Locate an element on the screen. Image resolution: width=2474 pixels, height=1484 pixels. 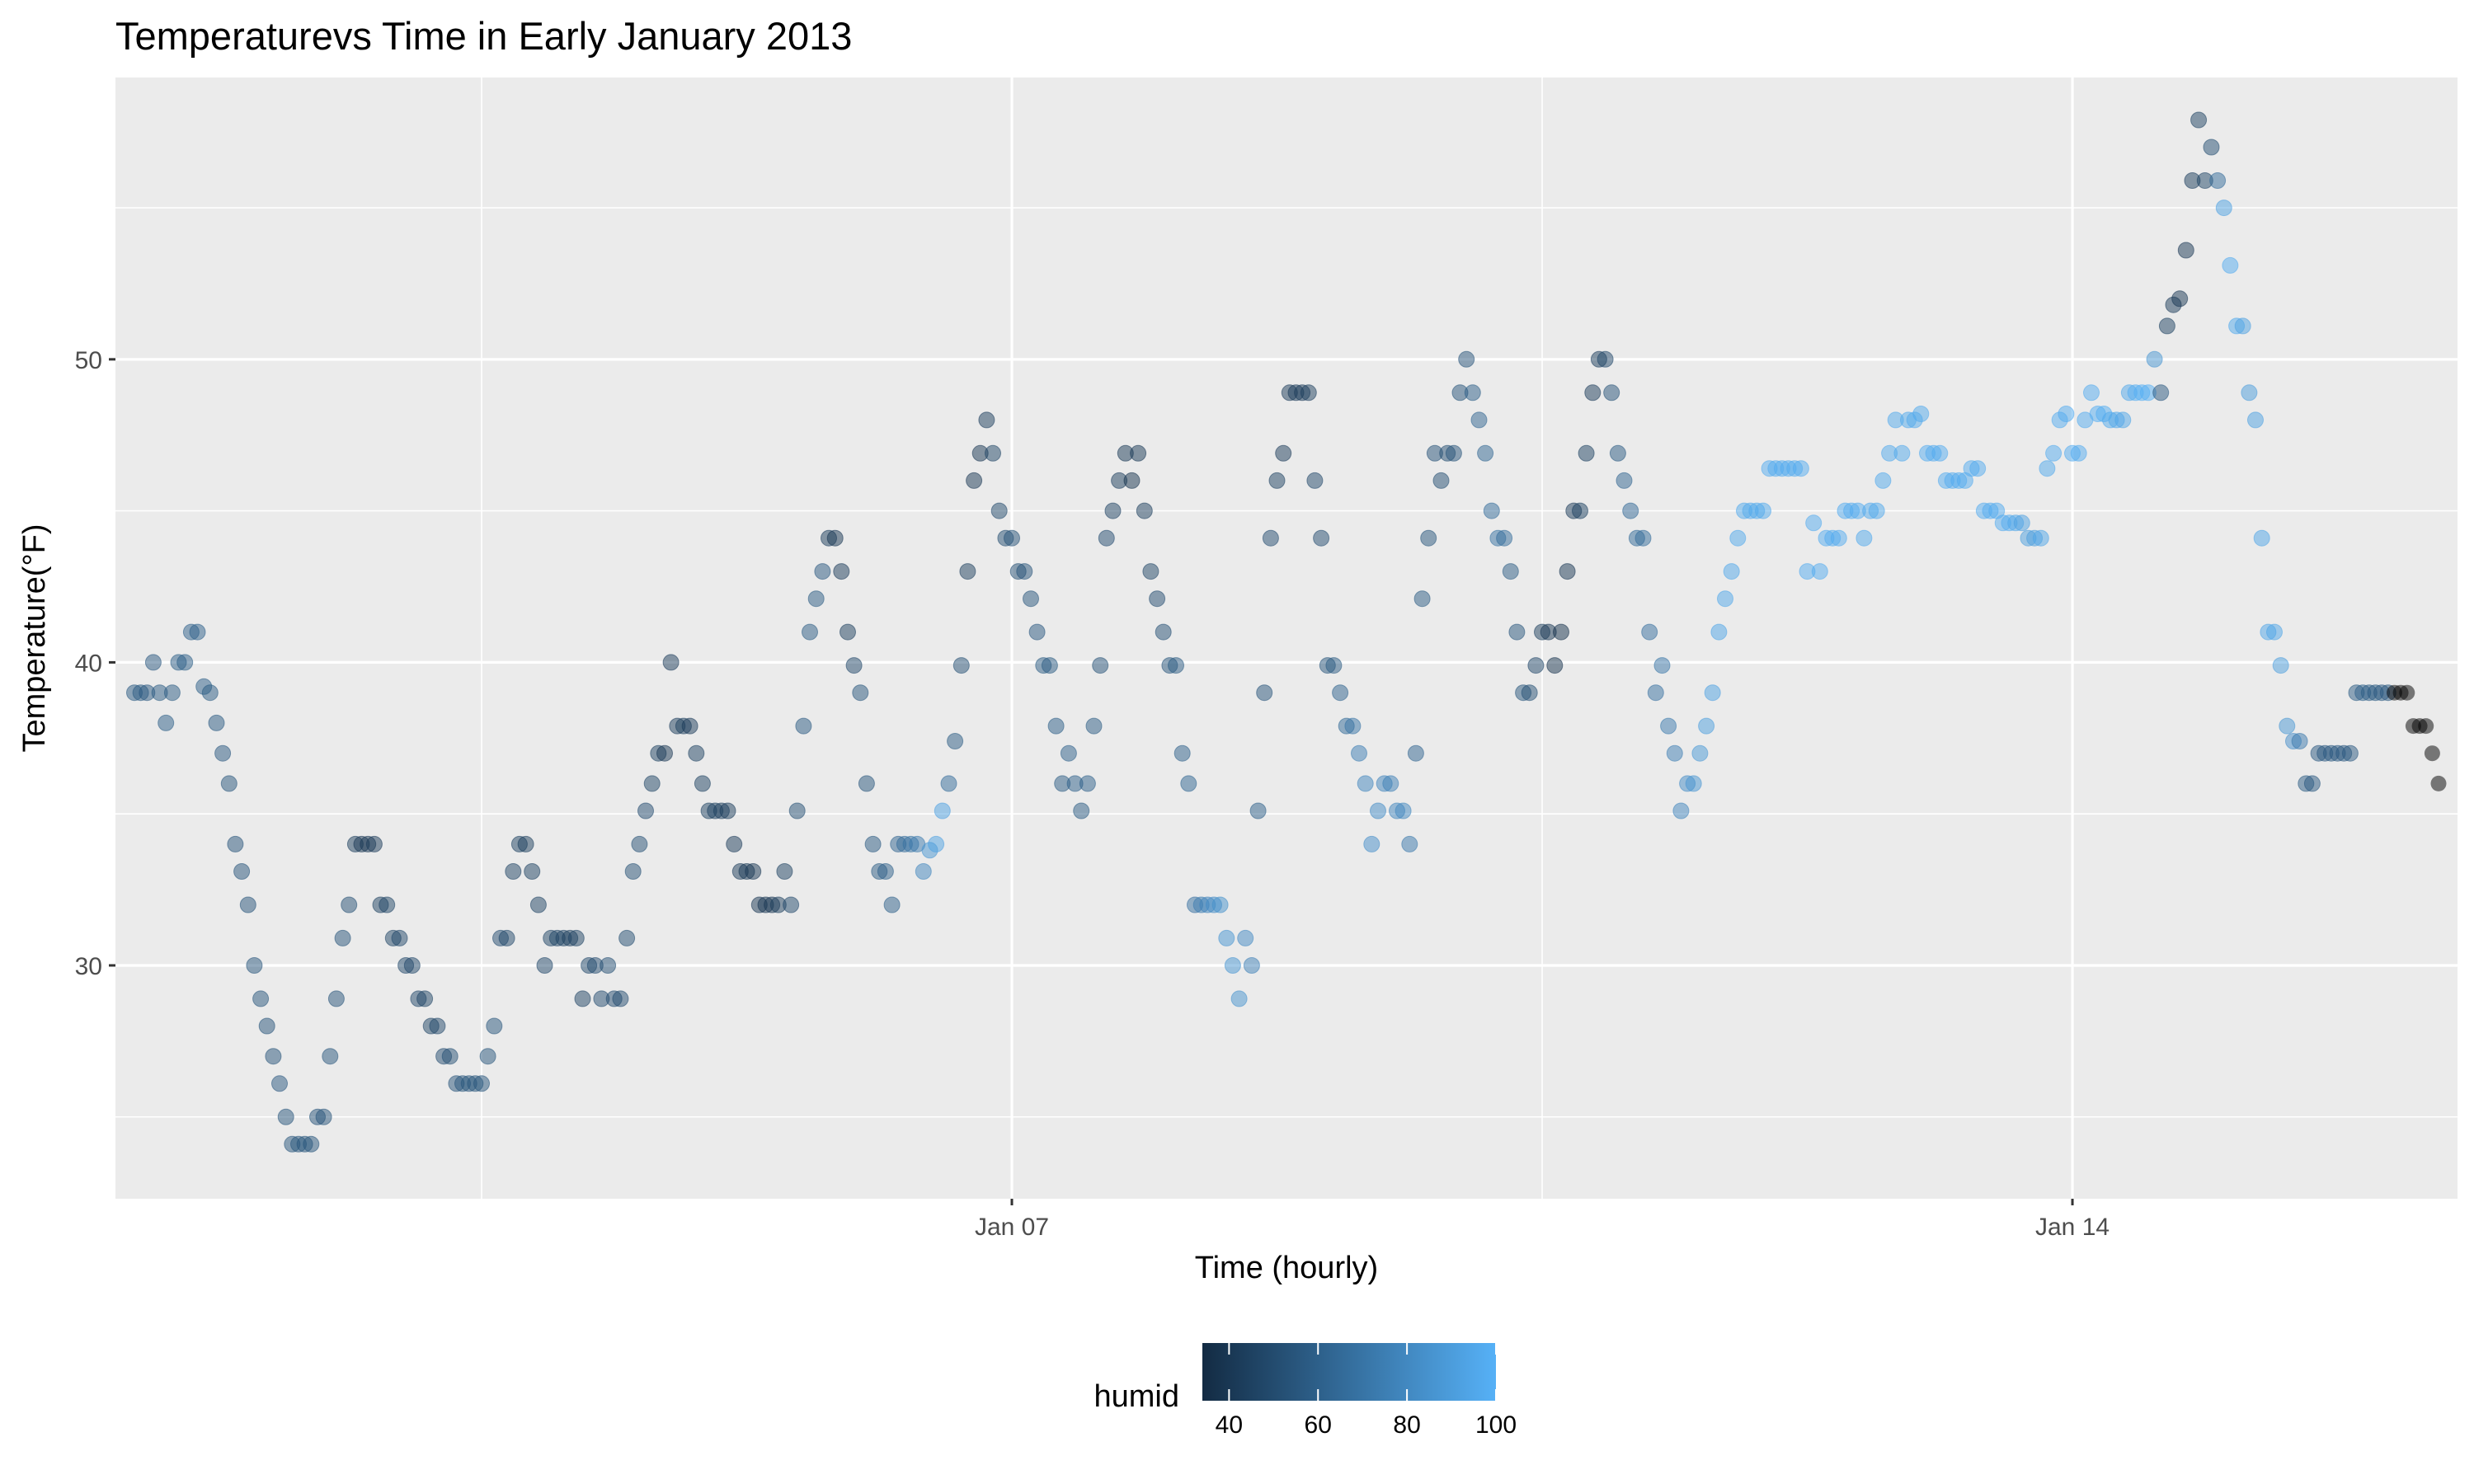
colorbar-tick-label: 100 is located at coordinates (1496, 1425).